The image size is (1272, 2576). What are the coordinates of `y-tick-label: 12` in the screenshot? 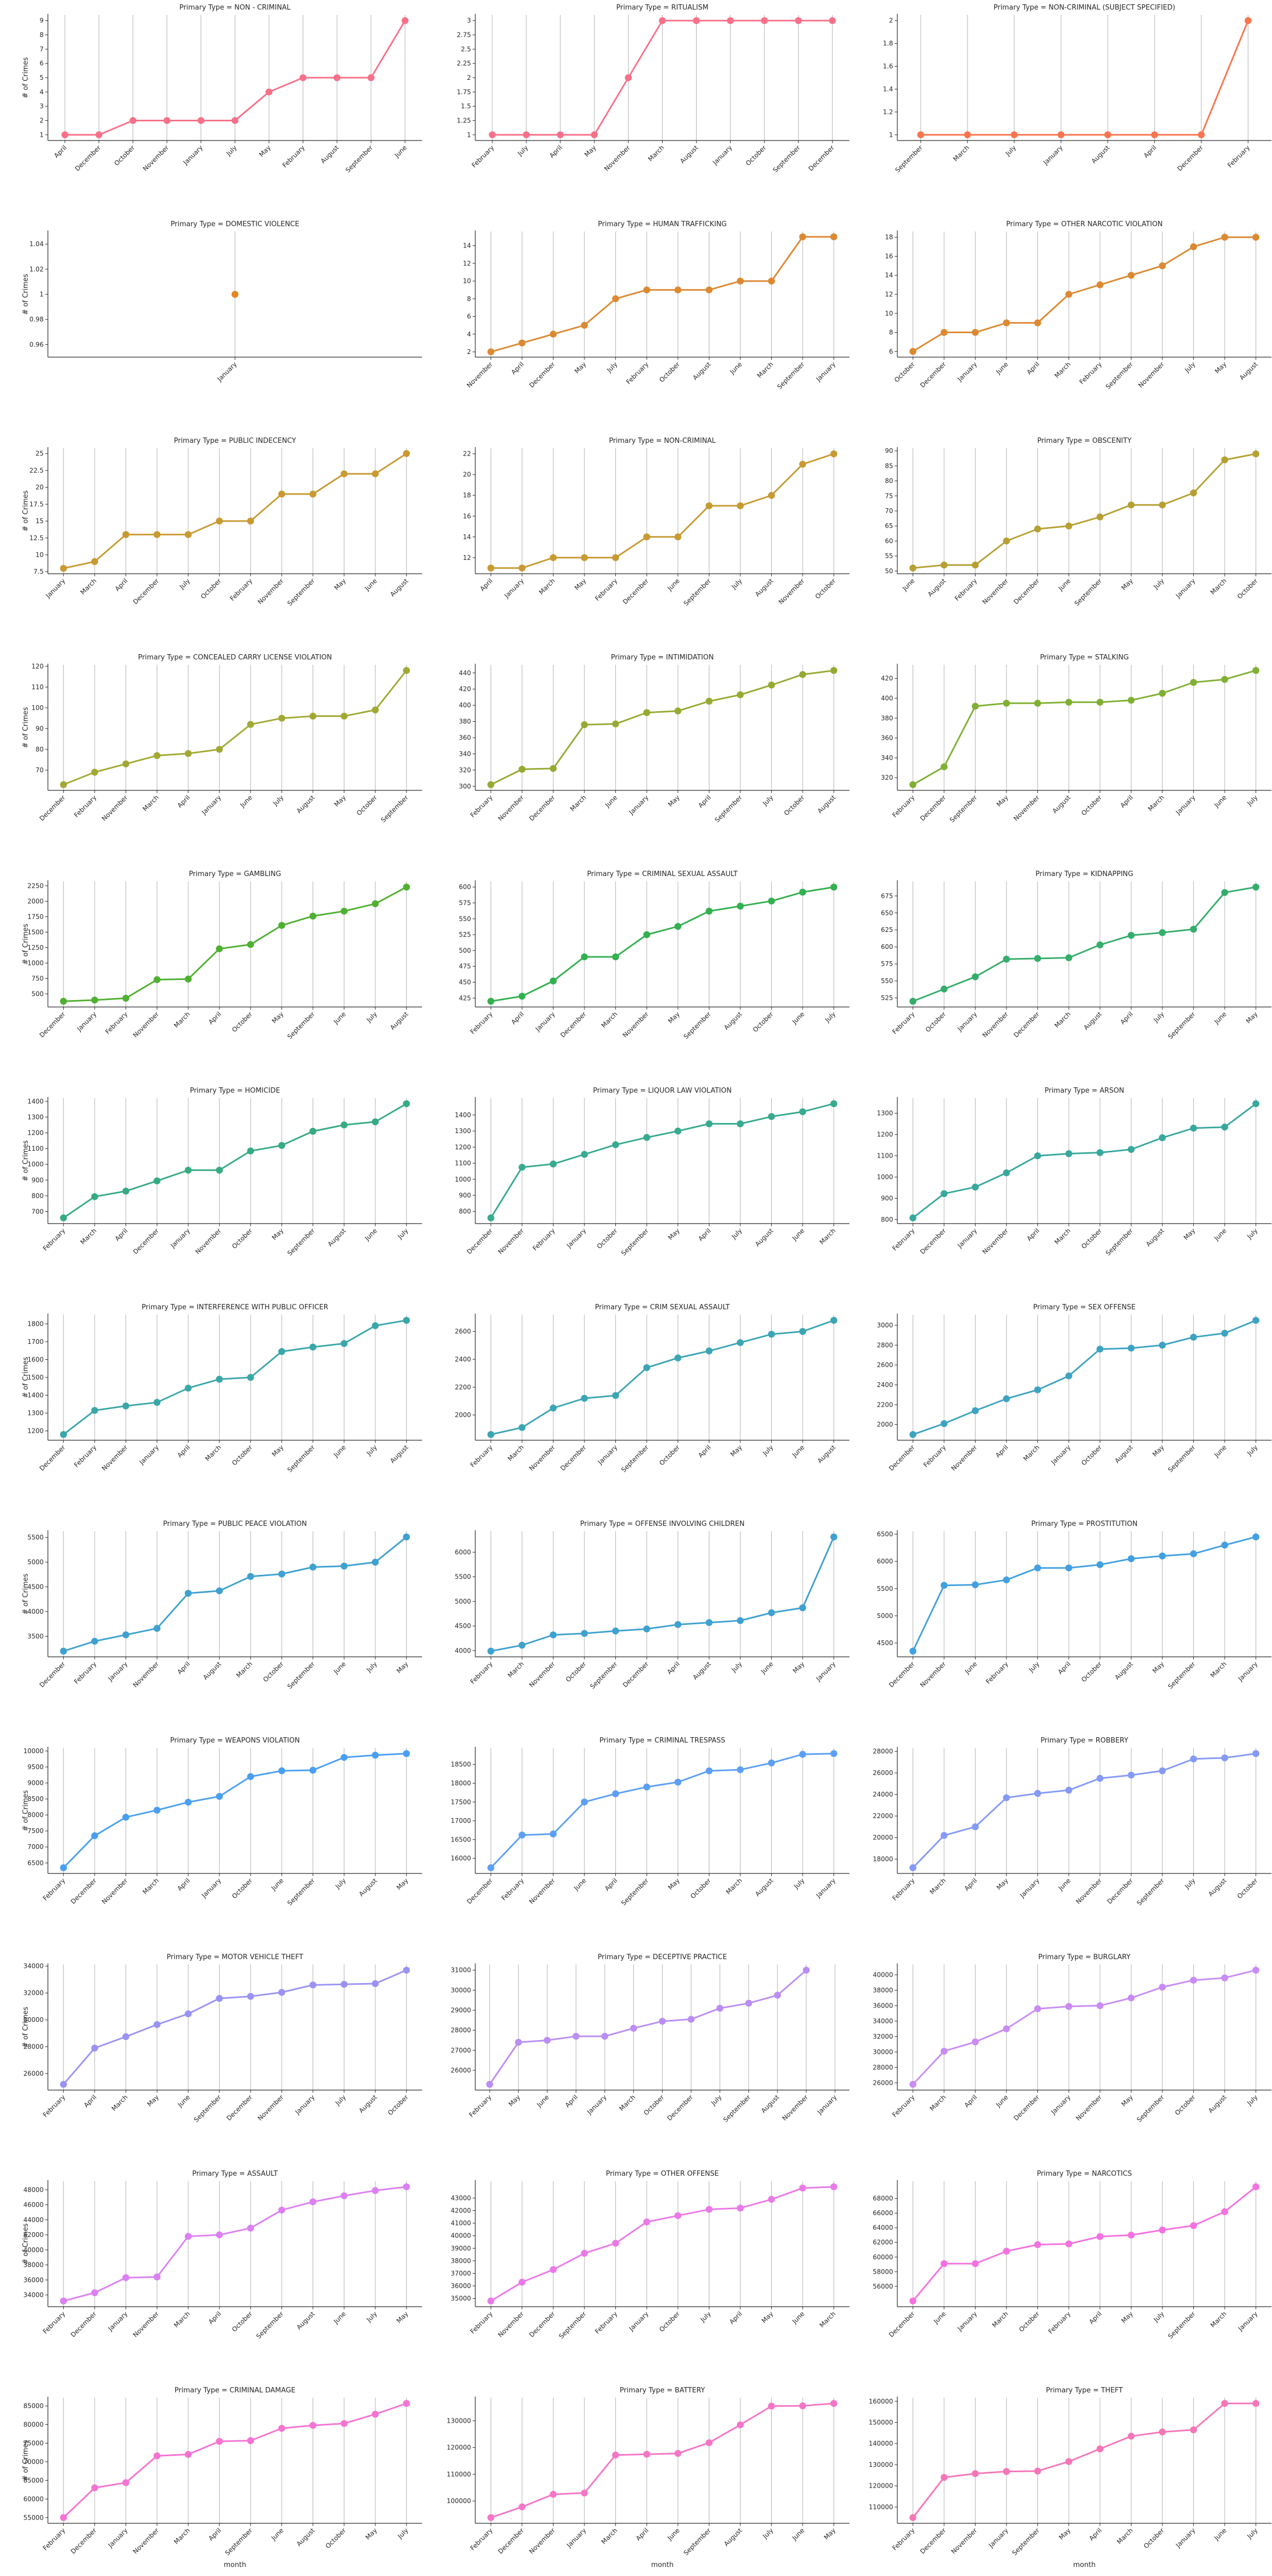 It's located at (889, 295).